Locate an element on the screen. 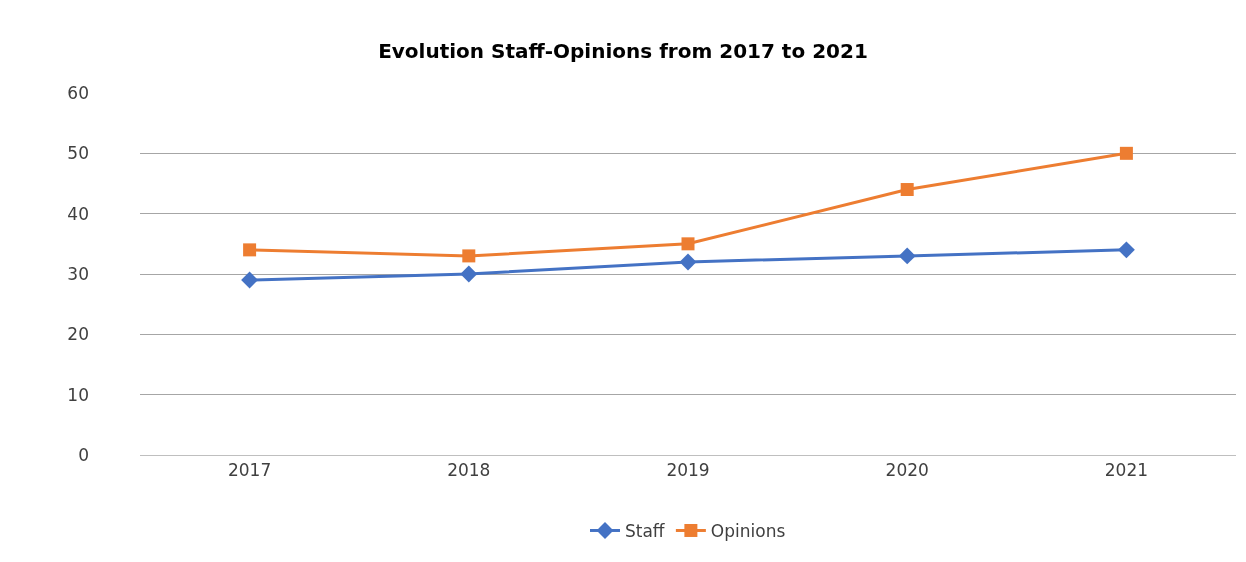 The width and height of the screenshot is (1246, 562). x-tick-label: 2020 is located at coordinates (907, 470).